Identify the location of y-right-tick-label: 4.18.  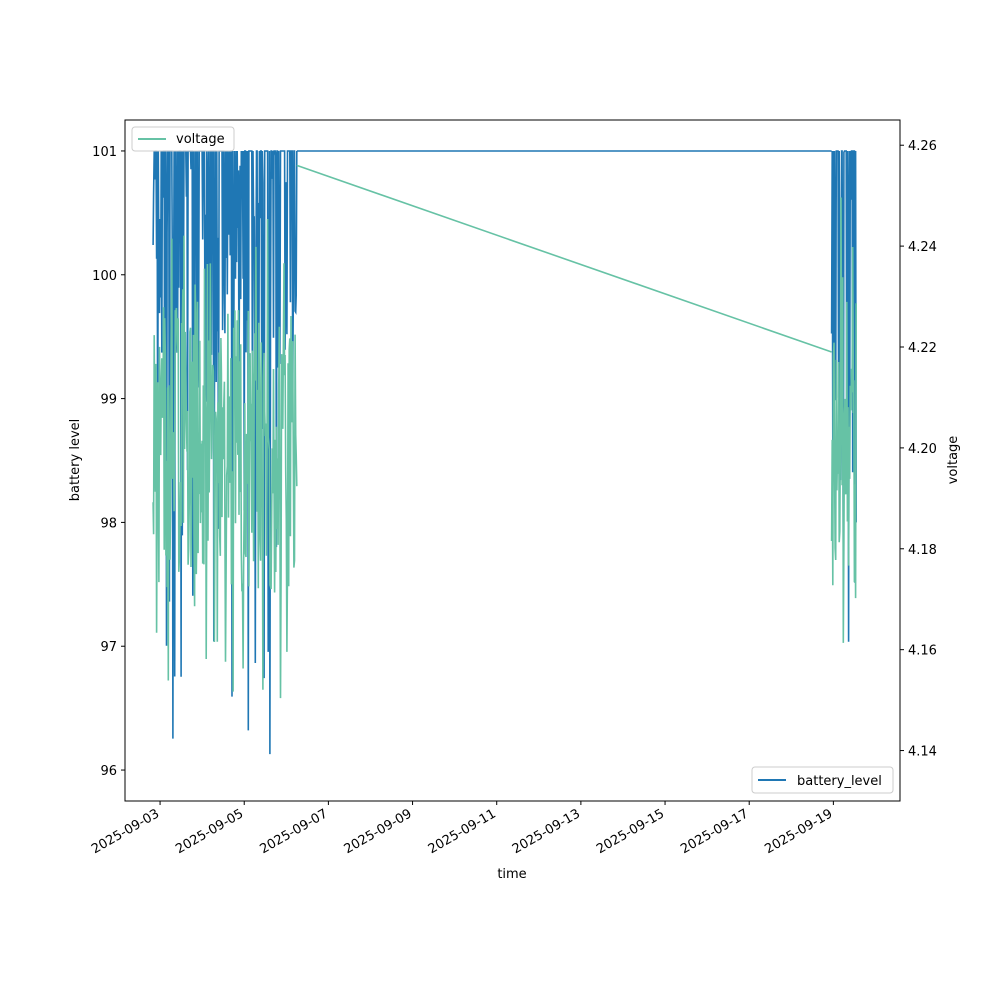
(922, 550).